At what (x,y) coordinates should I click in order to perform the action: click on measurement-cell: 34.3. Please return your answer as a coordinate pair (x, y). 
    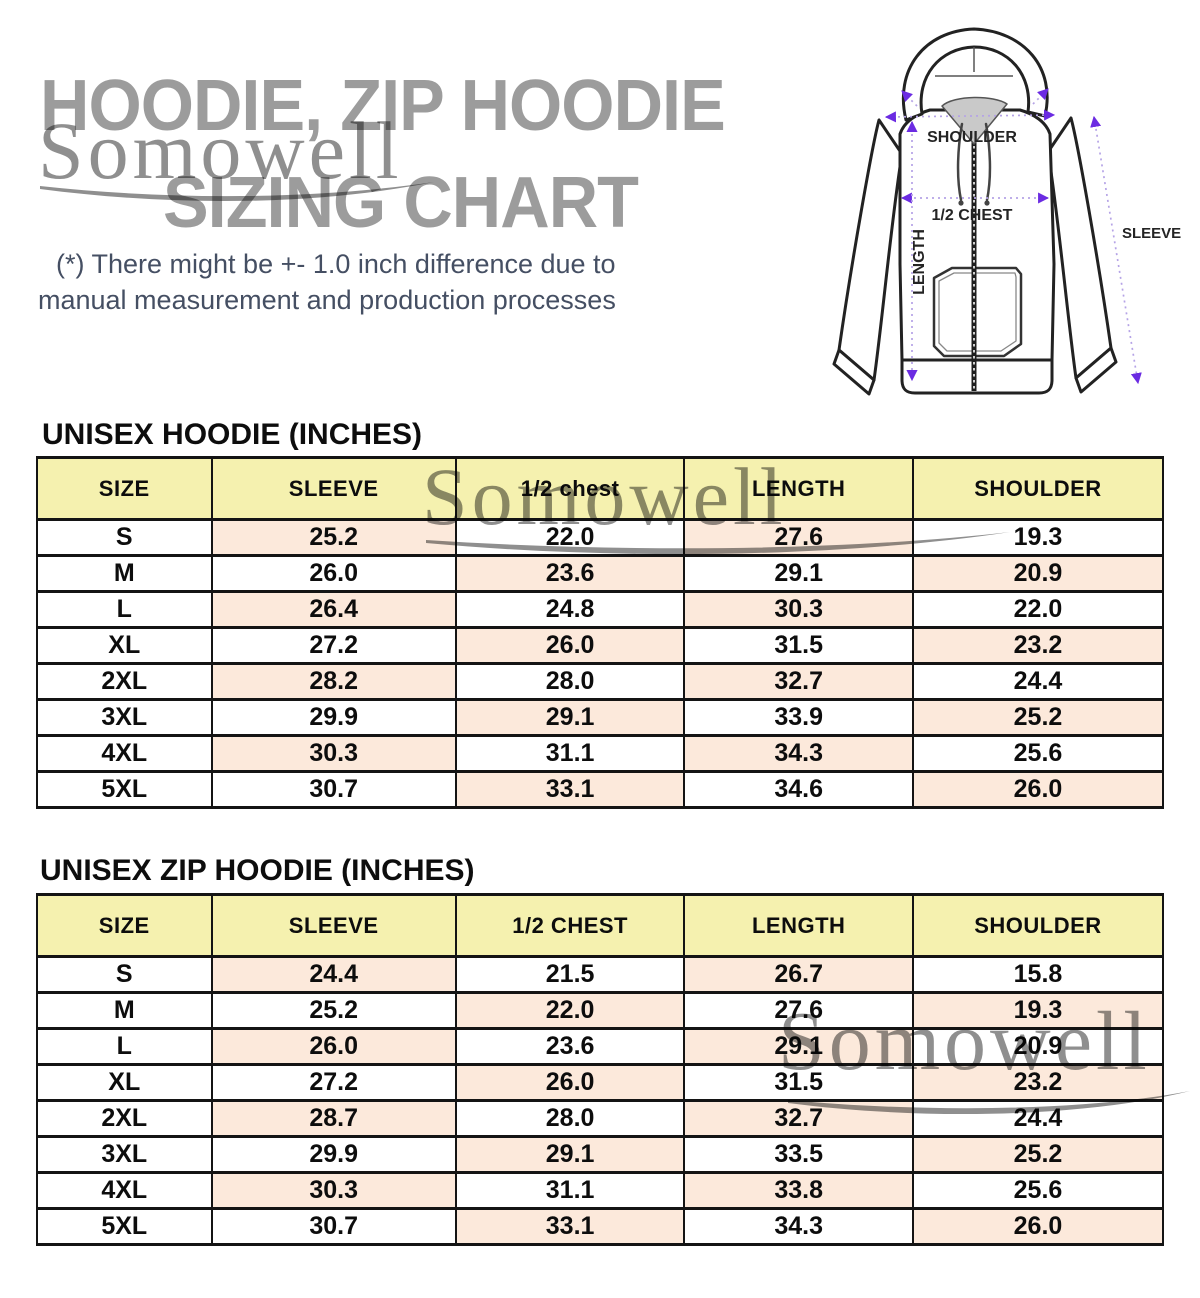
    Looking at the image, I should click on (798, 753).